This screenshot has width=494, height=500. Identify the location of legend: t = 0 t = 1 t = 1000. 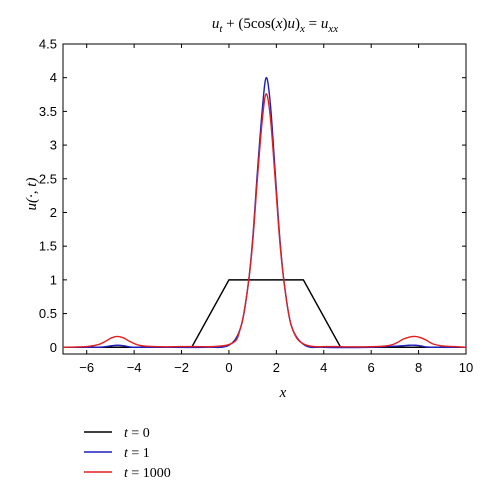
(127, 453).